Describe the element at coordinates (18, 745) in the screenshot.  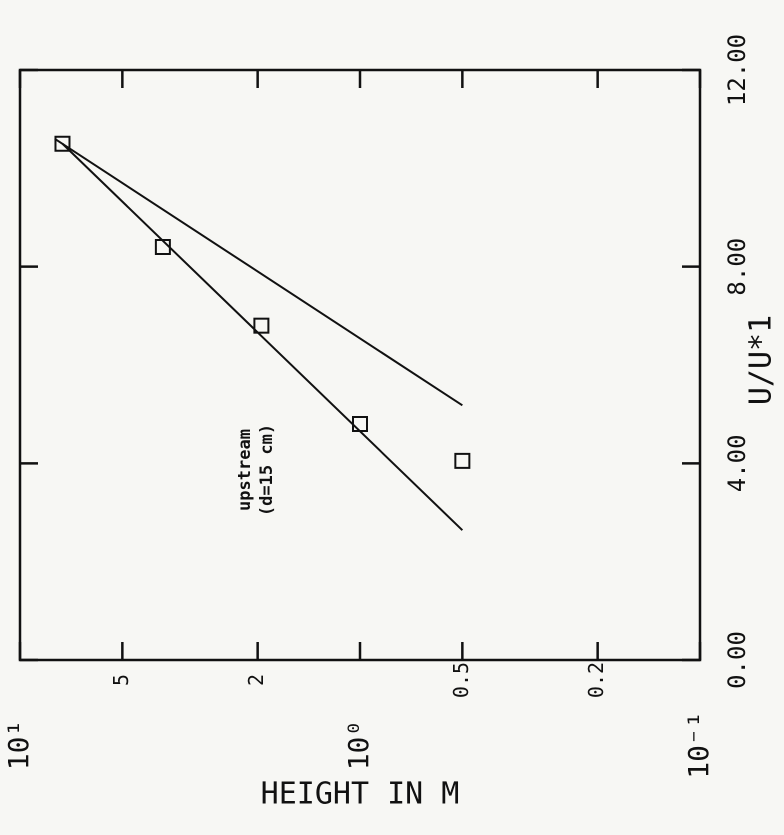
I see `y-tick-label: 10¹` at that location.